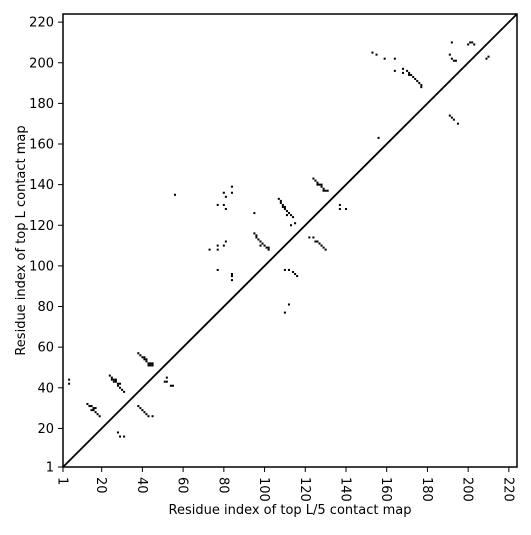 The width and height of the screenshot is (531, 535). What do you see at coordinates (41, 23) in the screenshot?
I see `y-tick-label: 220` at bounding box center [41, 23].